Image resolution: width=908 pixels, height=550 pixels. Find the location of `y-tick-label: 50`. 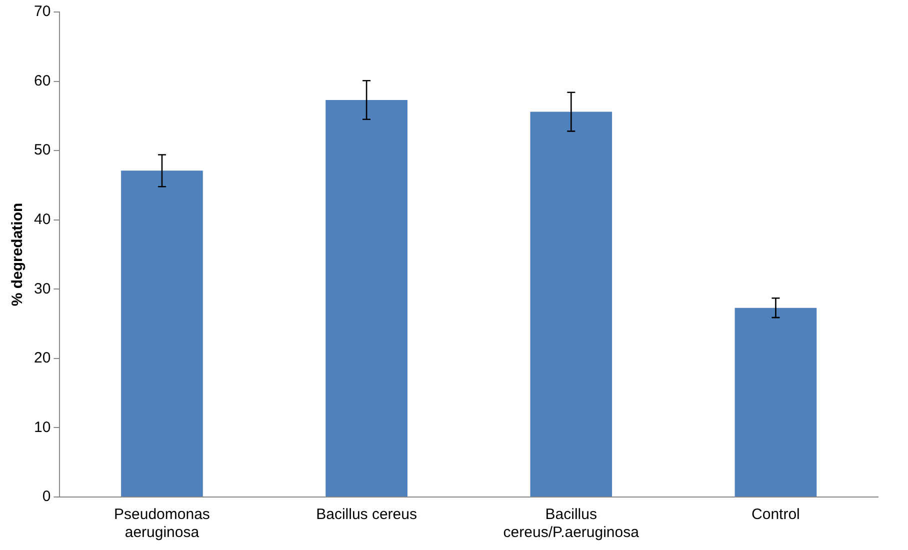

y-tick-label: 50 is located at coordinates (42, 150).